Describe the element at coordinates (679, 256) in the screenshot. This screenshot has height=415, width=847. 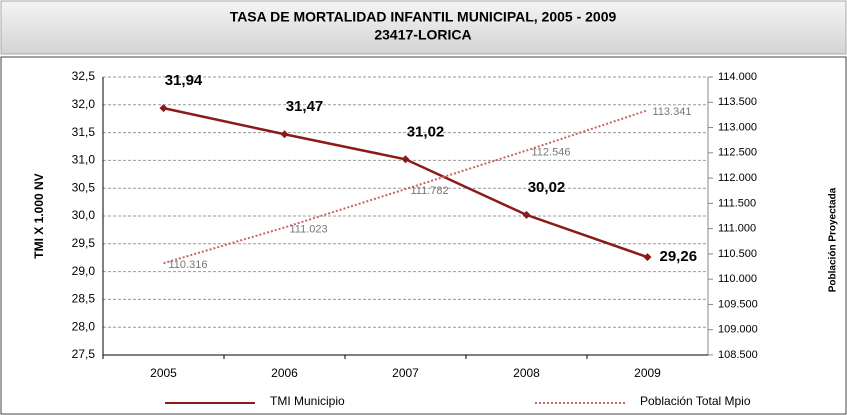
I see `value-label: 29,26` at that location.